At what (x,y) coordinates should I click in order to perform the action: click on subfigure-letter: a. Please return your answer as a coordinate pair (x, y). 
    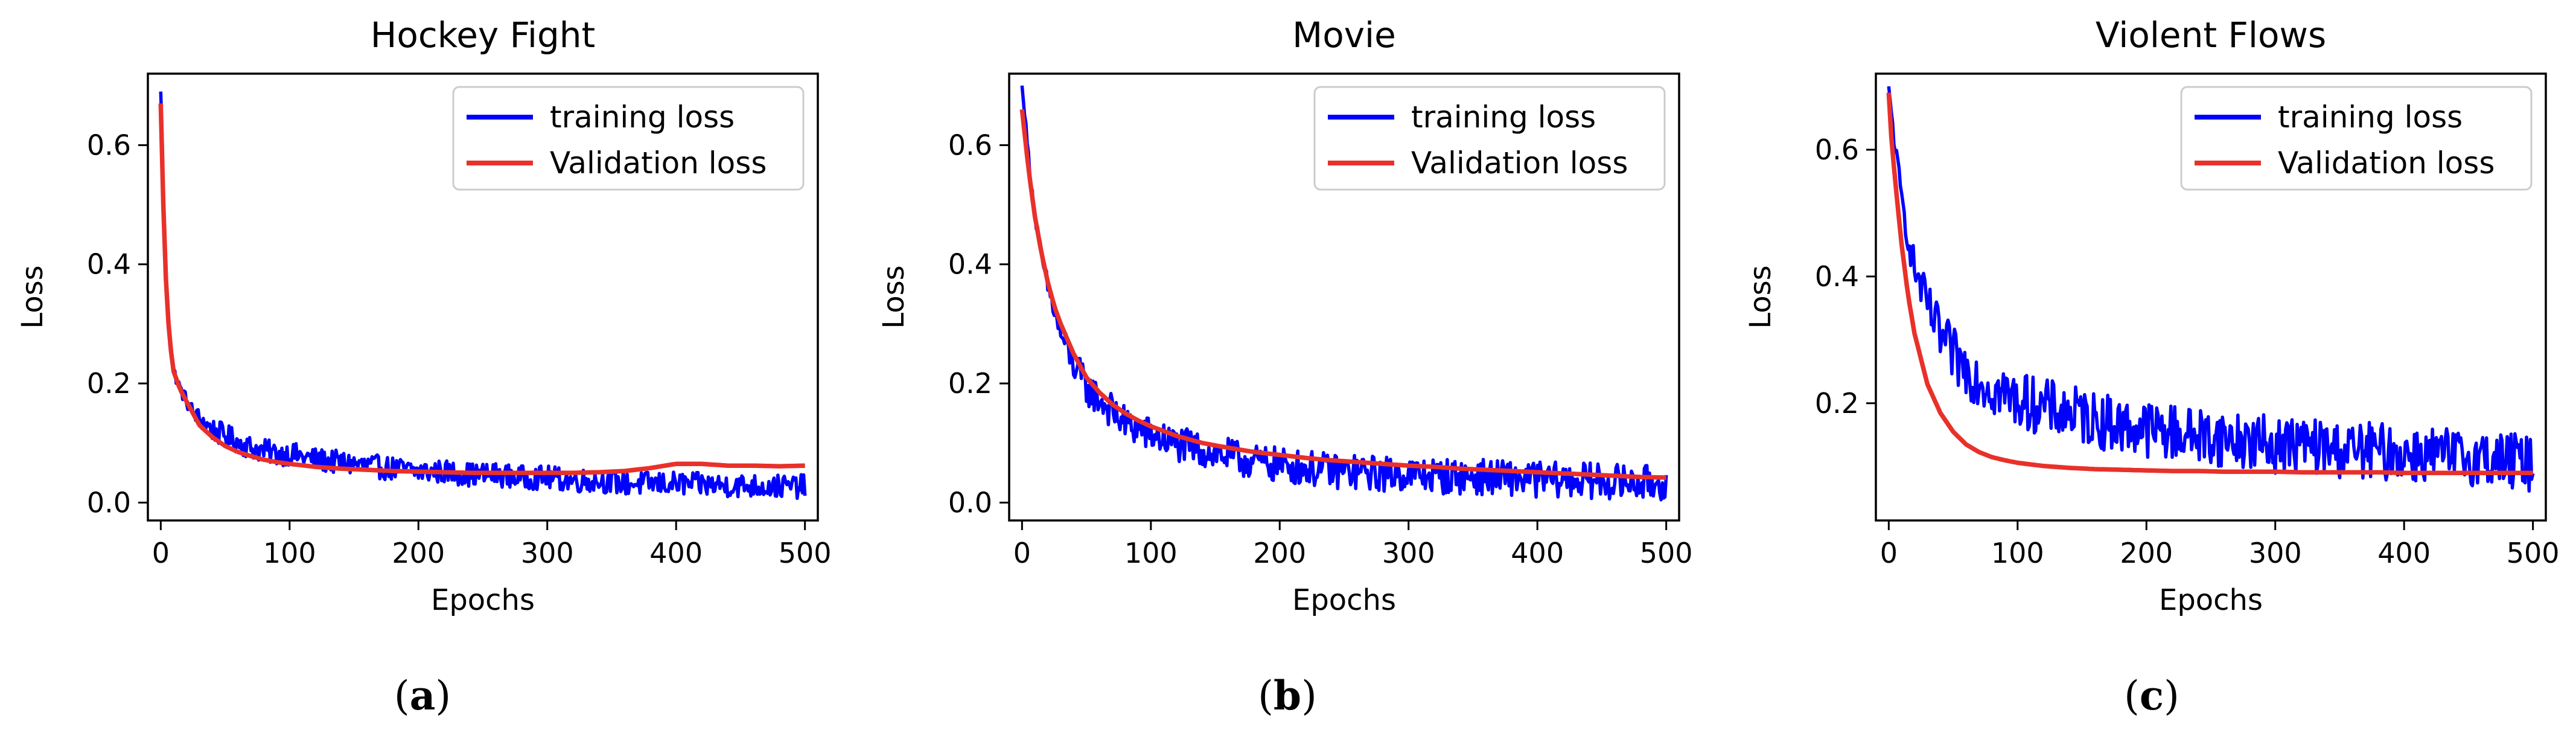
    Looking at the image, I should click on (423, 695).